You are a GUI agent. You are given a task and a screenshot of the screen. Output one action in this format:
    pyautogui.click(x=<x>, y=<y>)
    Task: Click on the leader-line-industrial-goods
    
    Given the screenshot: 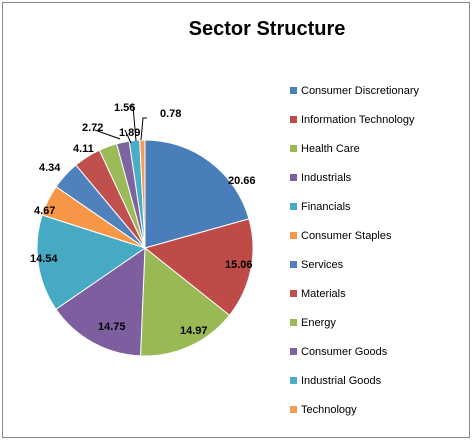 What is the action you would take?
    pyautogui.click(x=133, y=123)
    